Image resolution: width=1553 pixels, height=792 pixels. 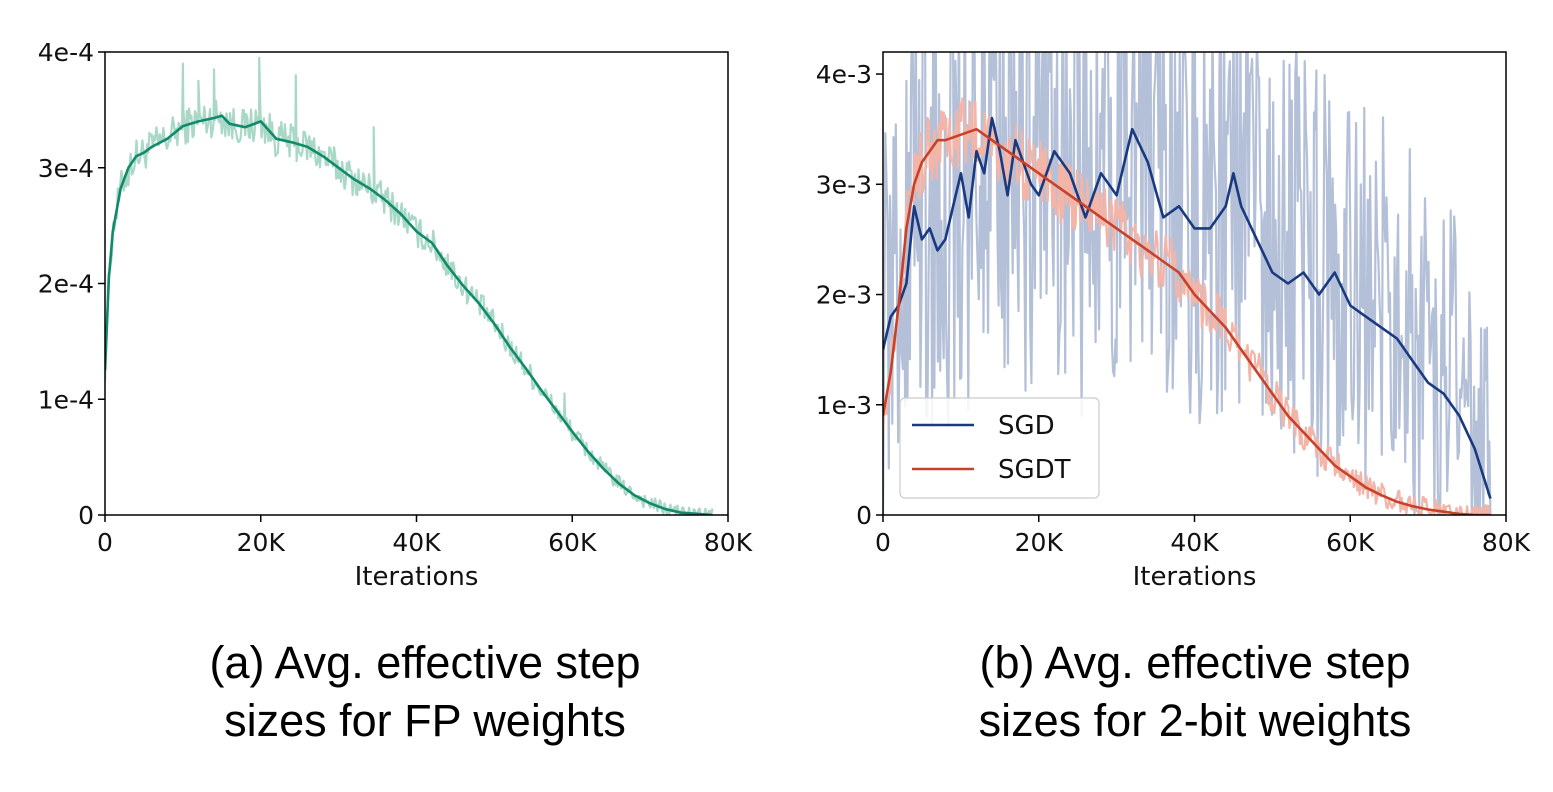 I want to click on chart-b-y-tick-label: 2e-3, so click(x=844, y=295).